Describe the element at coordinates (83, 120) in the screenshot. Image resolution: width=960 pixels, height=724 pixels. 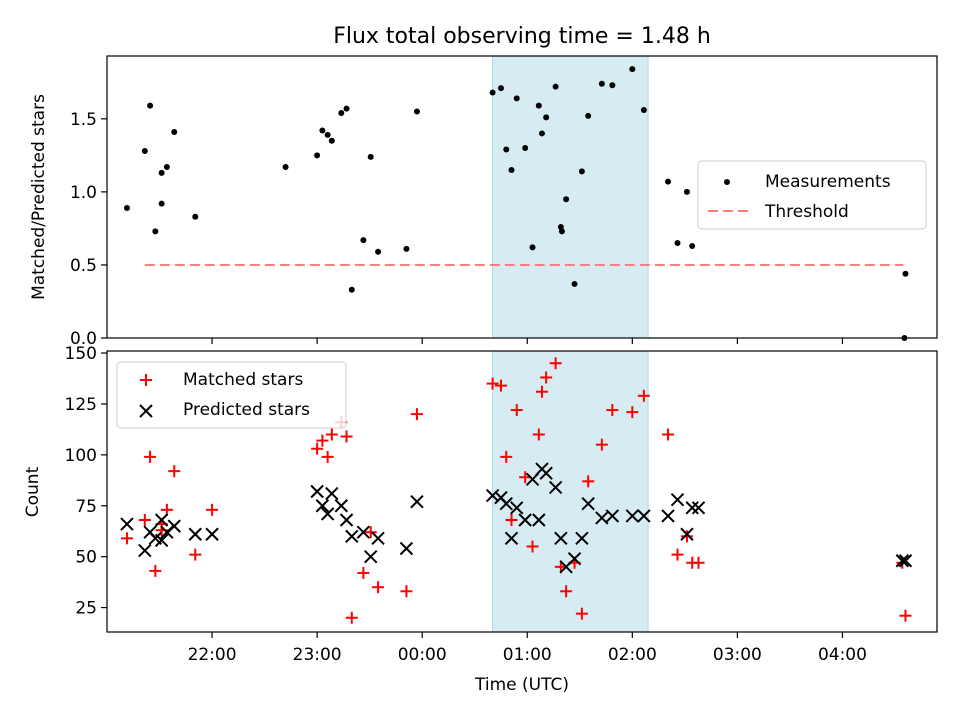
I see `top-ytick-label: 1.5` at that location.